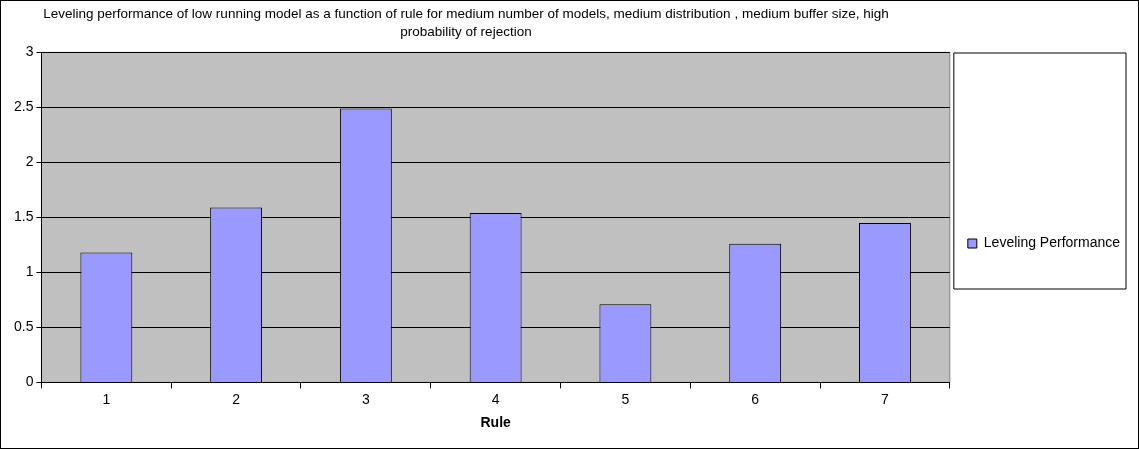 This screenshot has width=1139, height=449. I want to click on x-tick-label: 4, so click(495, 398).